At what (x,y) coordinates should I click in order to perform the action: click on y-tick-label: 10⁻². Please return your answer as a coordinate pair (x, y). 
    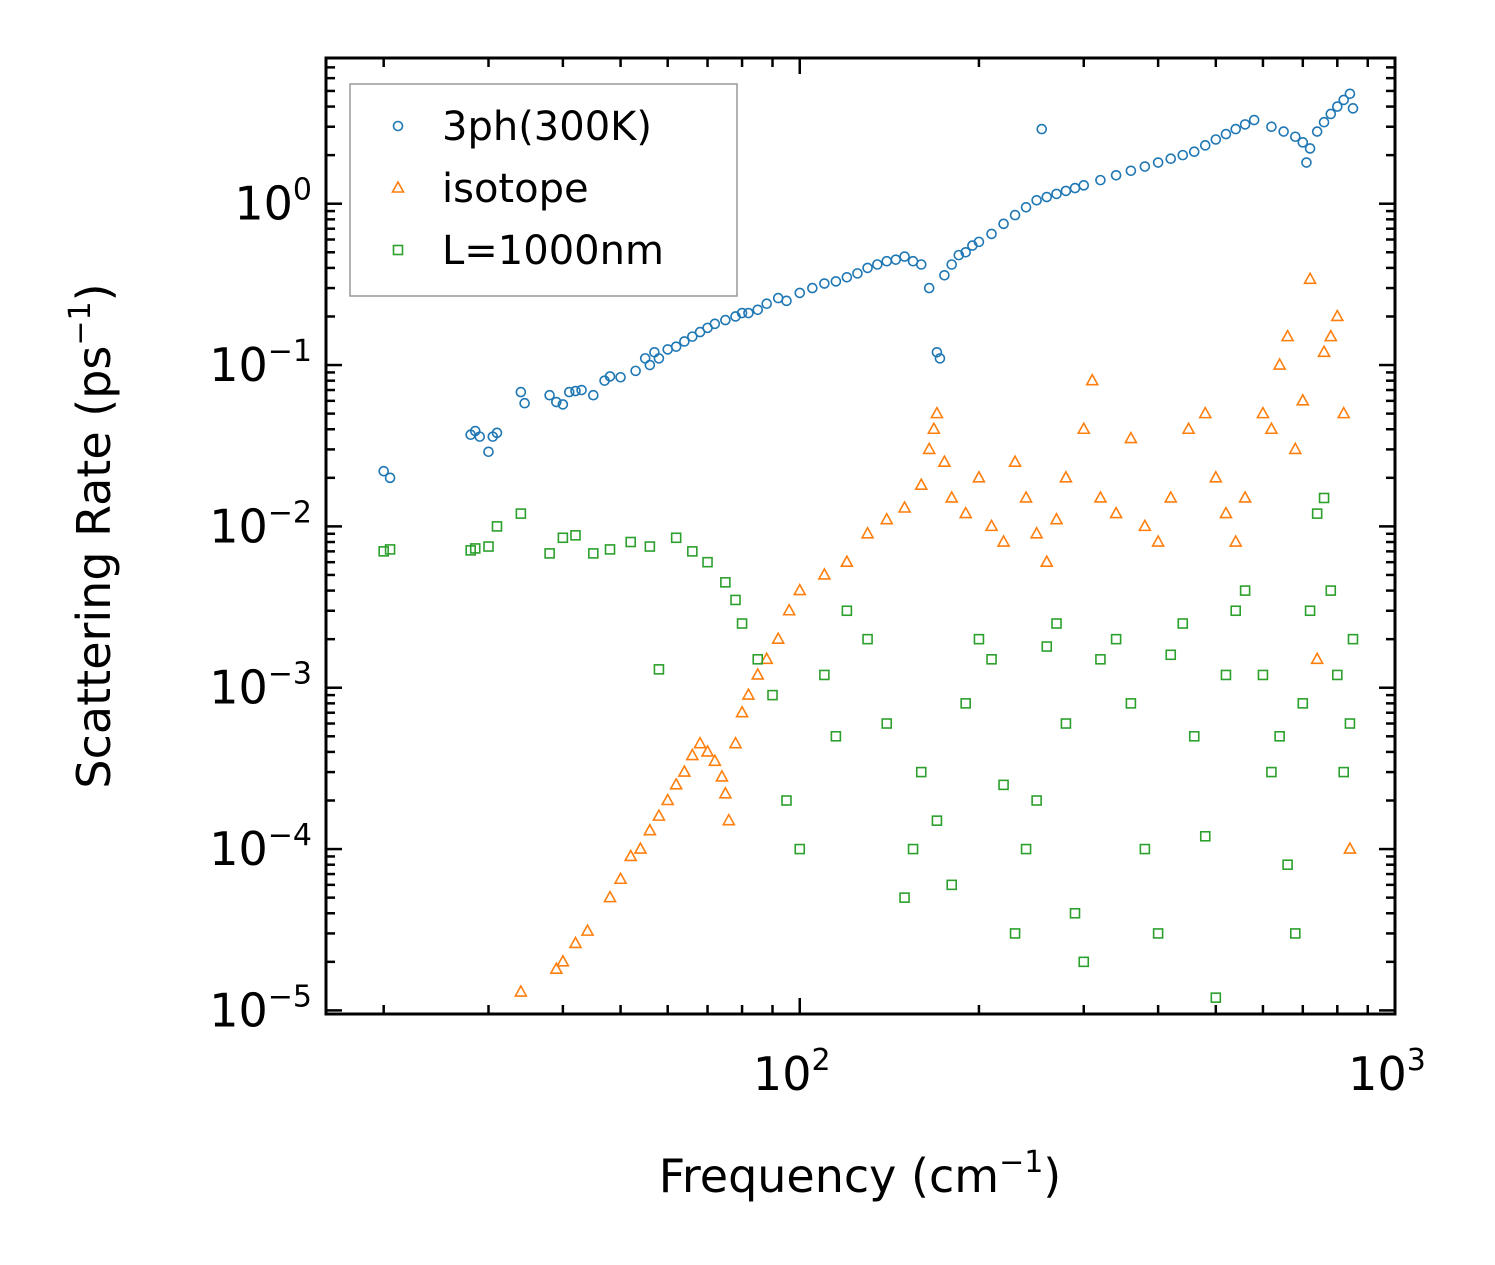
    Looking at the image, I should click on (260, 524).